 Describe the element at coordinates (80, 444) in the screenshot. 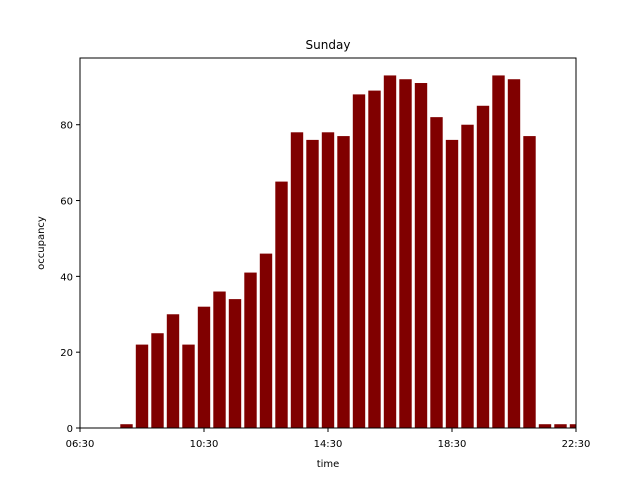

I see `x-tick-label: 06:30` at that location.